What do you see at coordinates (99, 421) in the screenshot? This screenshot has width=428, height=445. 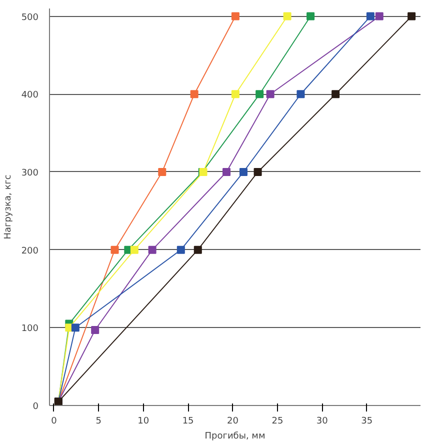 I see `x-tick-label: 5` at bounding box center [99, 421].